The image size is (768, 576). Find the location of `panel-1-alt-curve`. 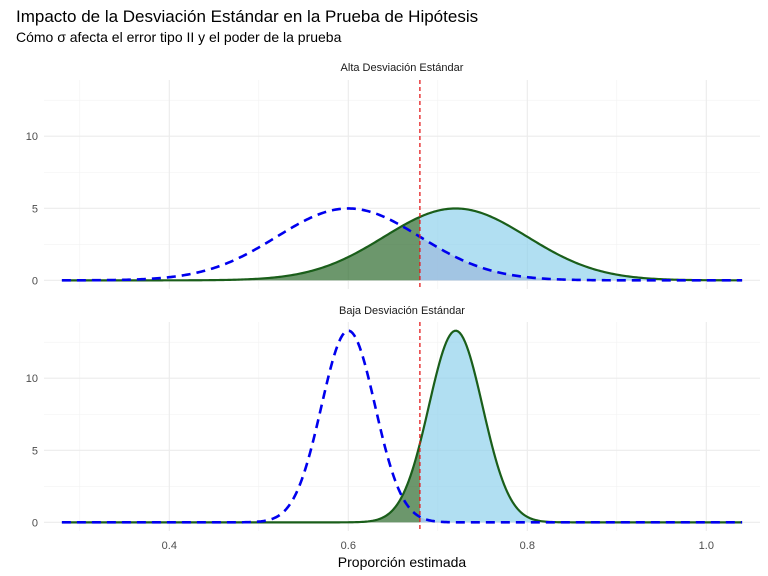

panel-1-alt-curve is located at coordinates (402, 244).